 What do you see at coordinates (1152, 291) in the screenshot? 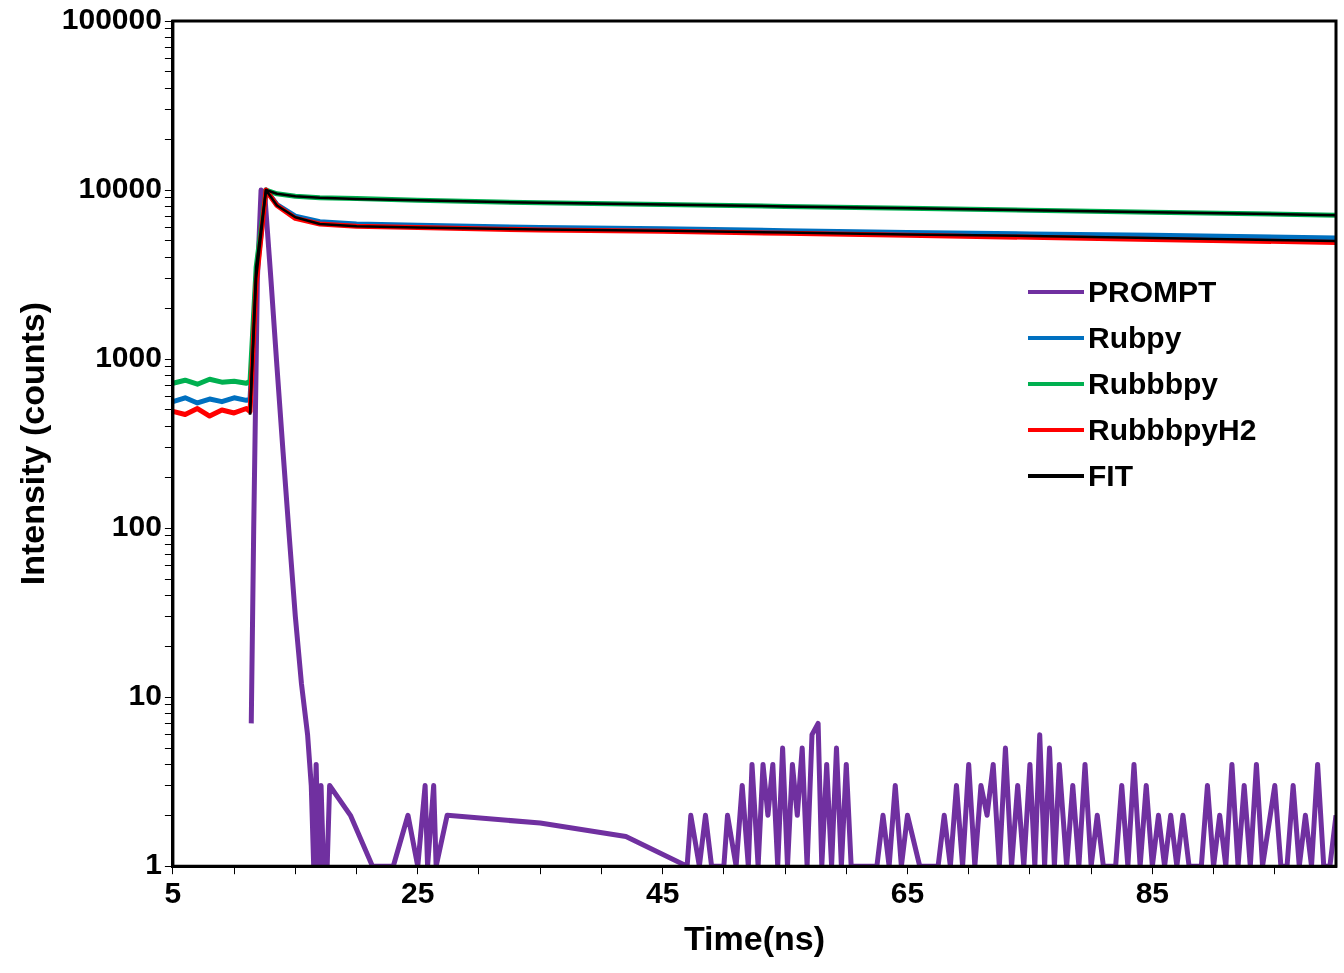
I see `legend-label: PROMPT` at bounding box center [1152, 291].